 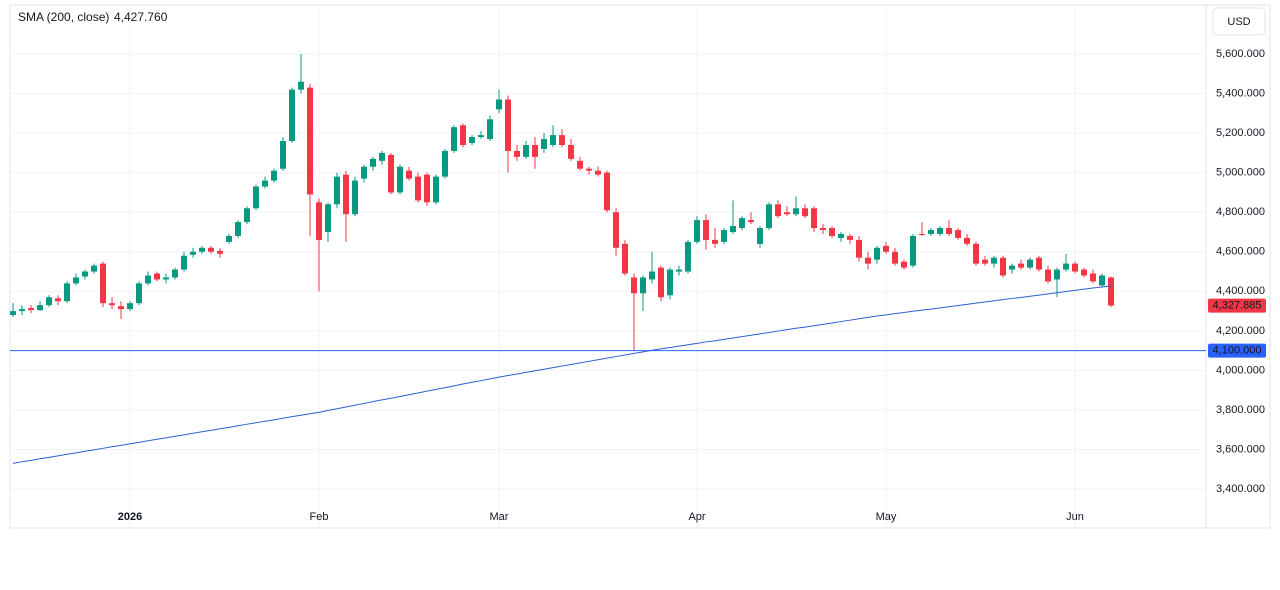 What do you see at coordinates (1237, 351) in the screenshot?
I see `hline-tag-label: 4,100.000` at bounding box center [1237, 351].